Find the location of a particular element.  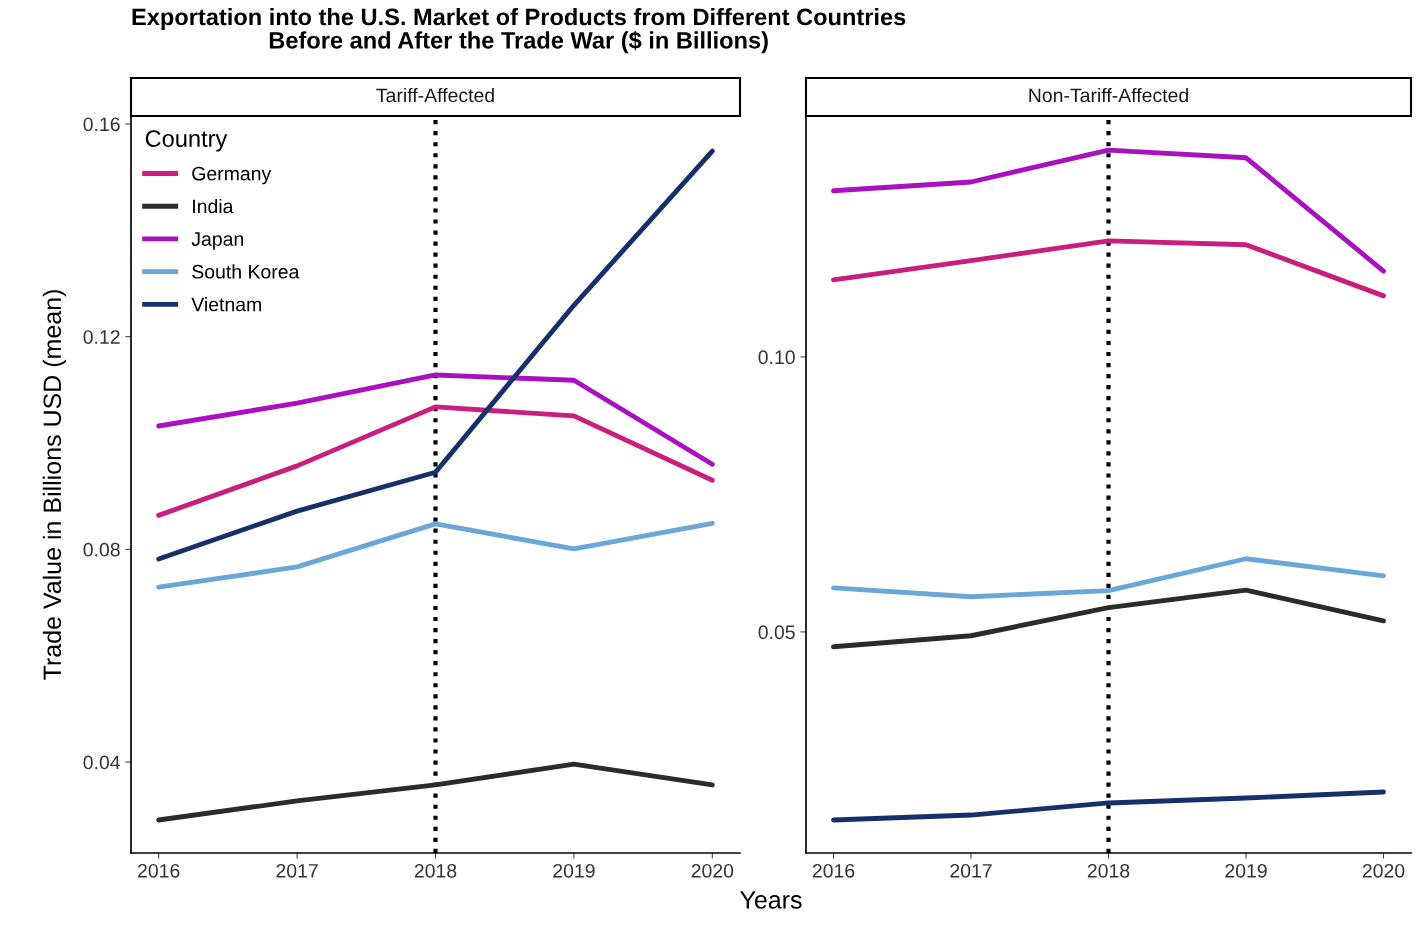

y-axis-title: Trade Value in Billions USD (mean) is located at coordinates (54, 485).